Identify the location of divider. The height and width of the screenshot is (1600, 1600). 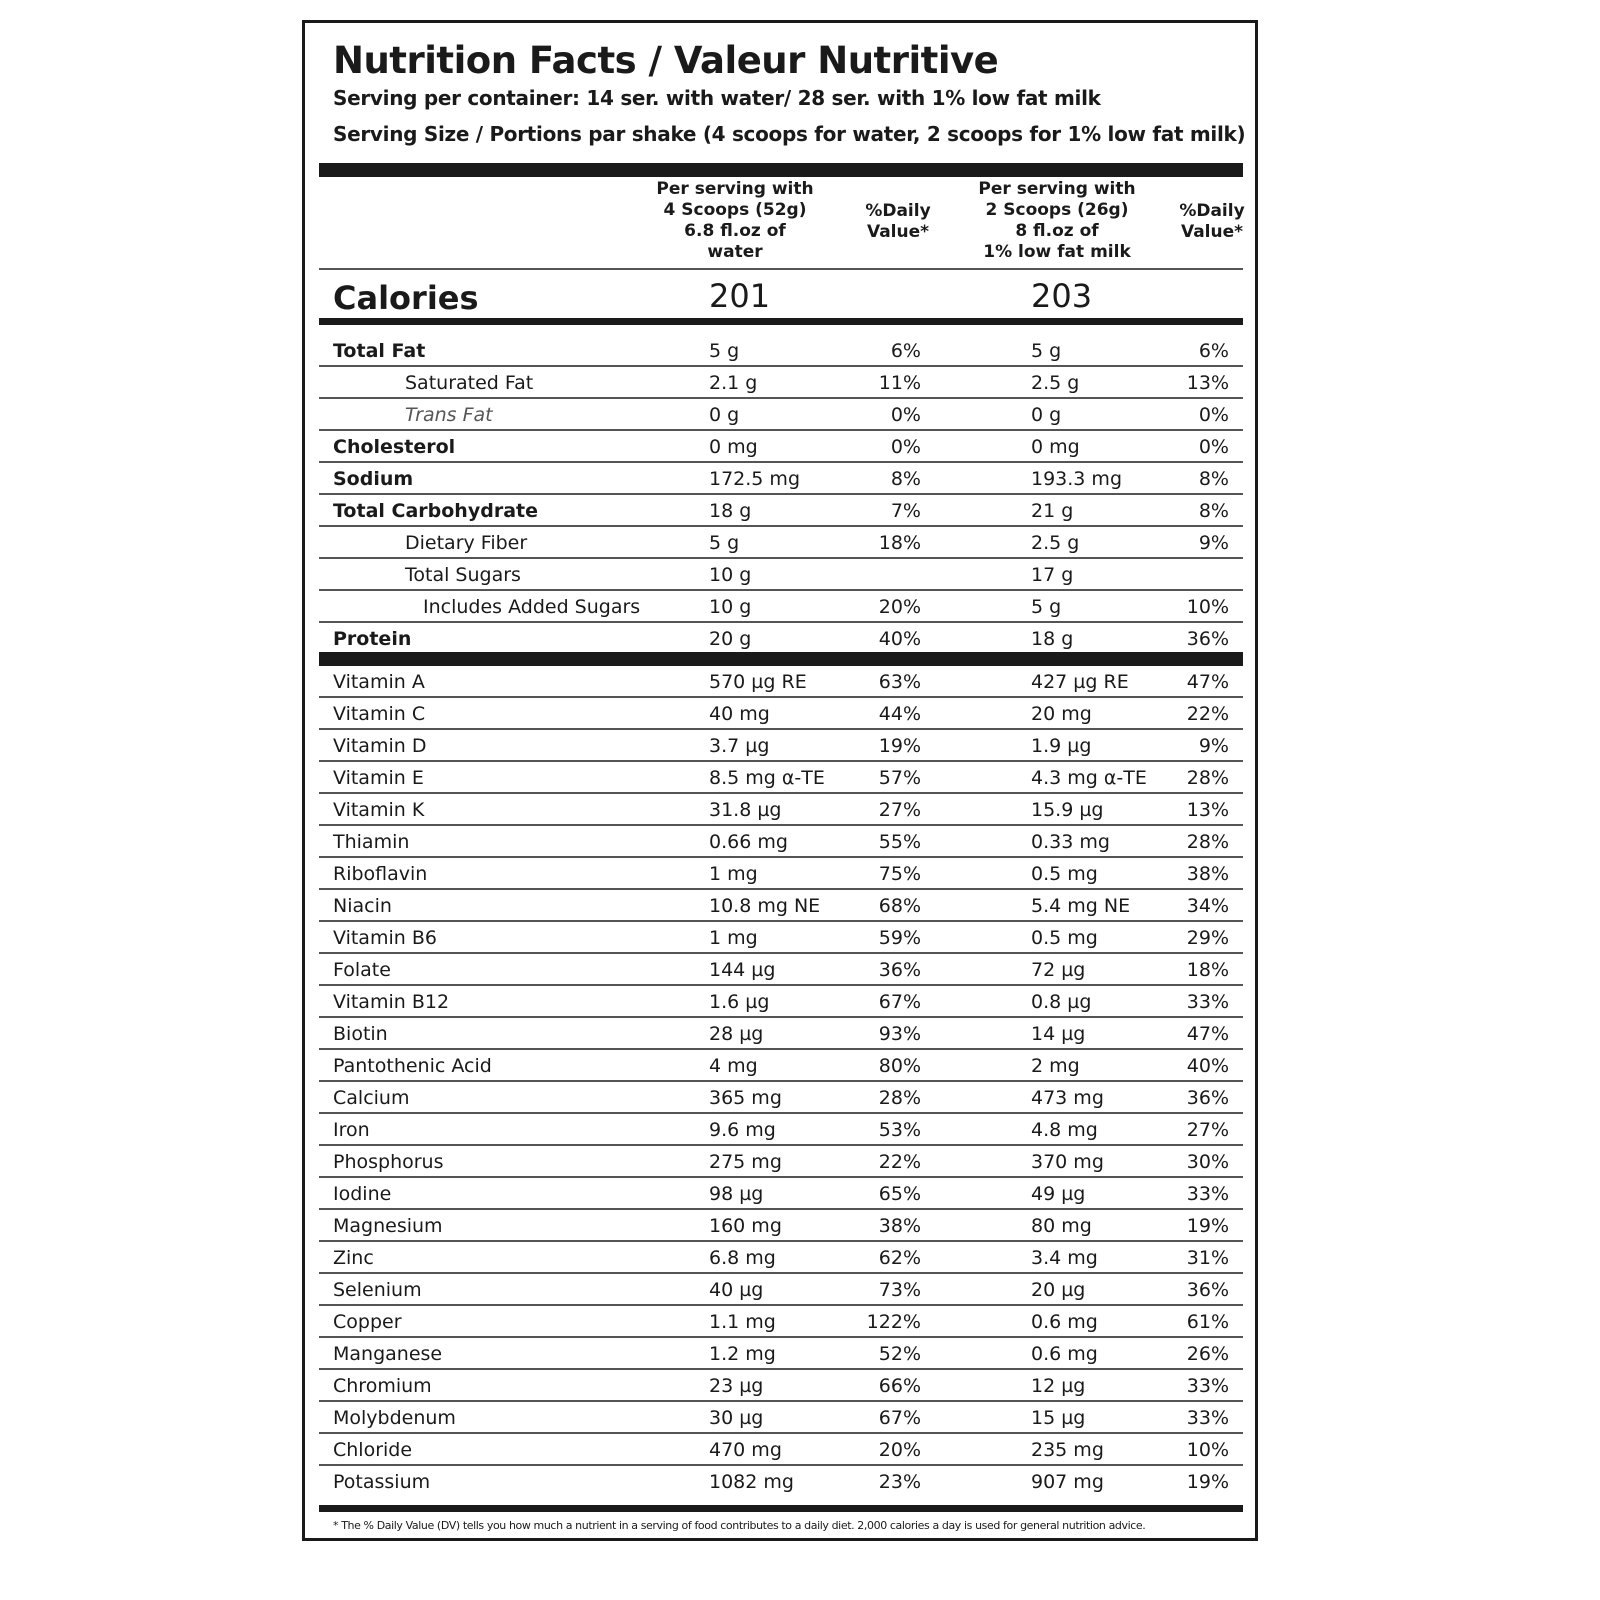
(781, 269).